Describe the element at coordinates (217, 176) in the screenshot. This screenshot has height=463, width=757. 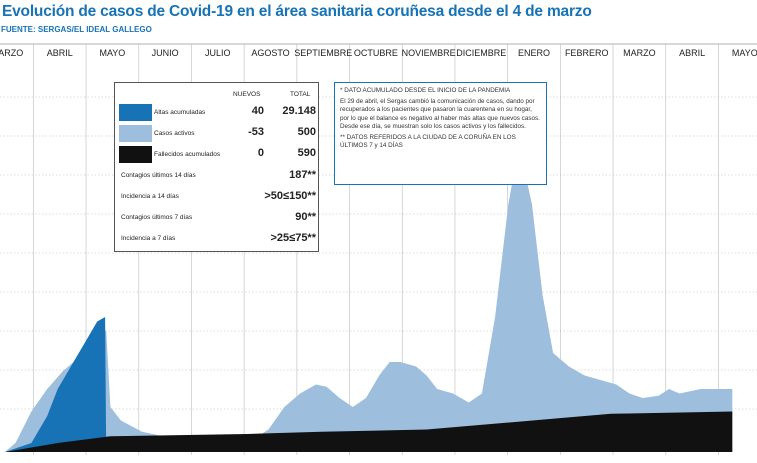
I see `legend-stat-row: Contagios últimos 14 días 187**` at that location.